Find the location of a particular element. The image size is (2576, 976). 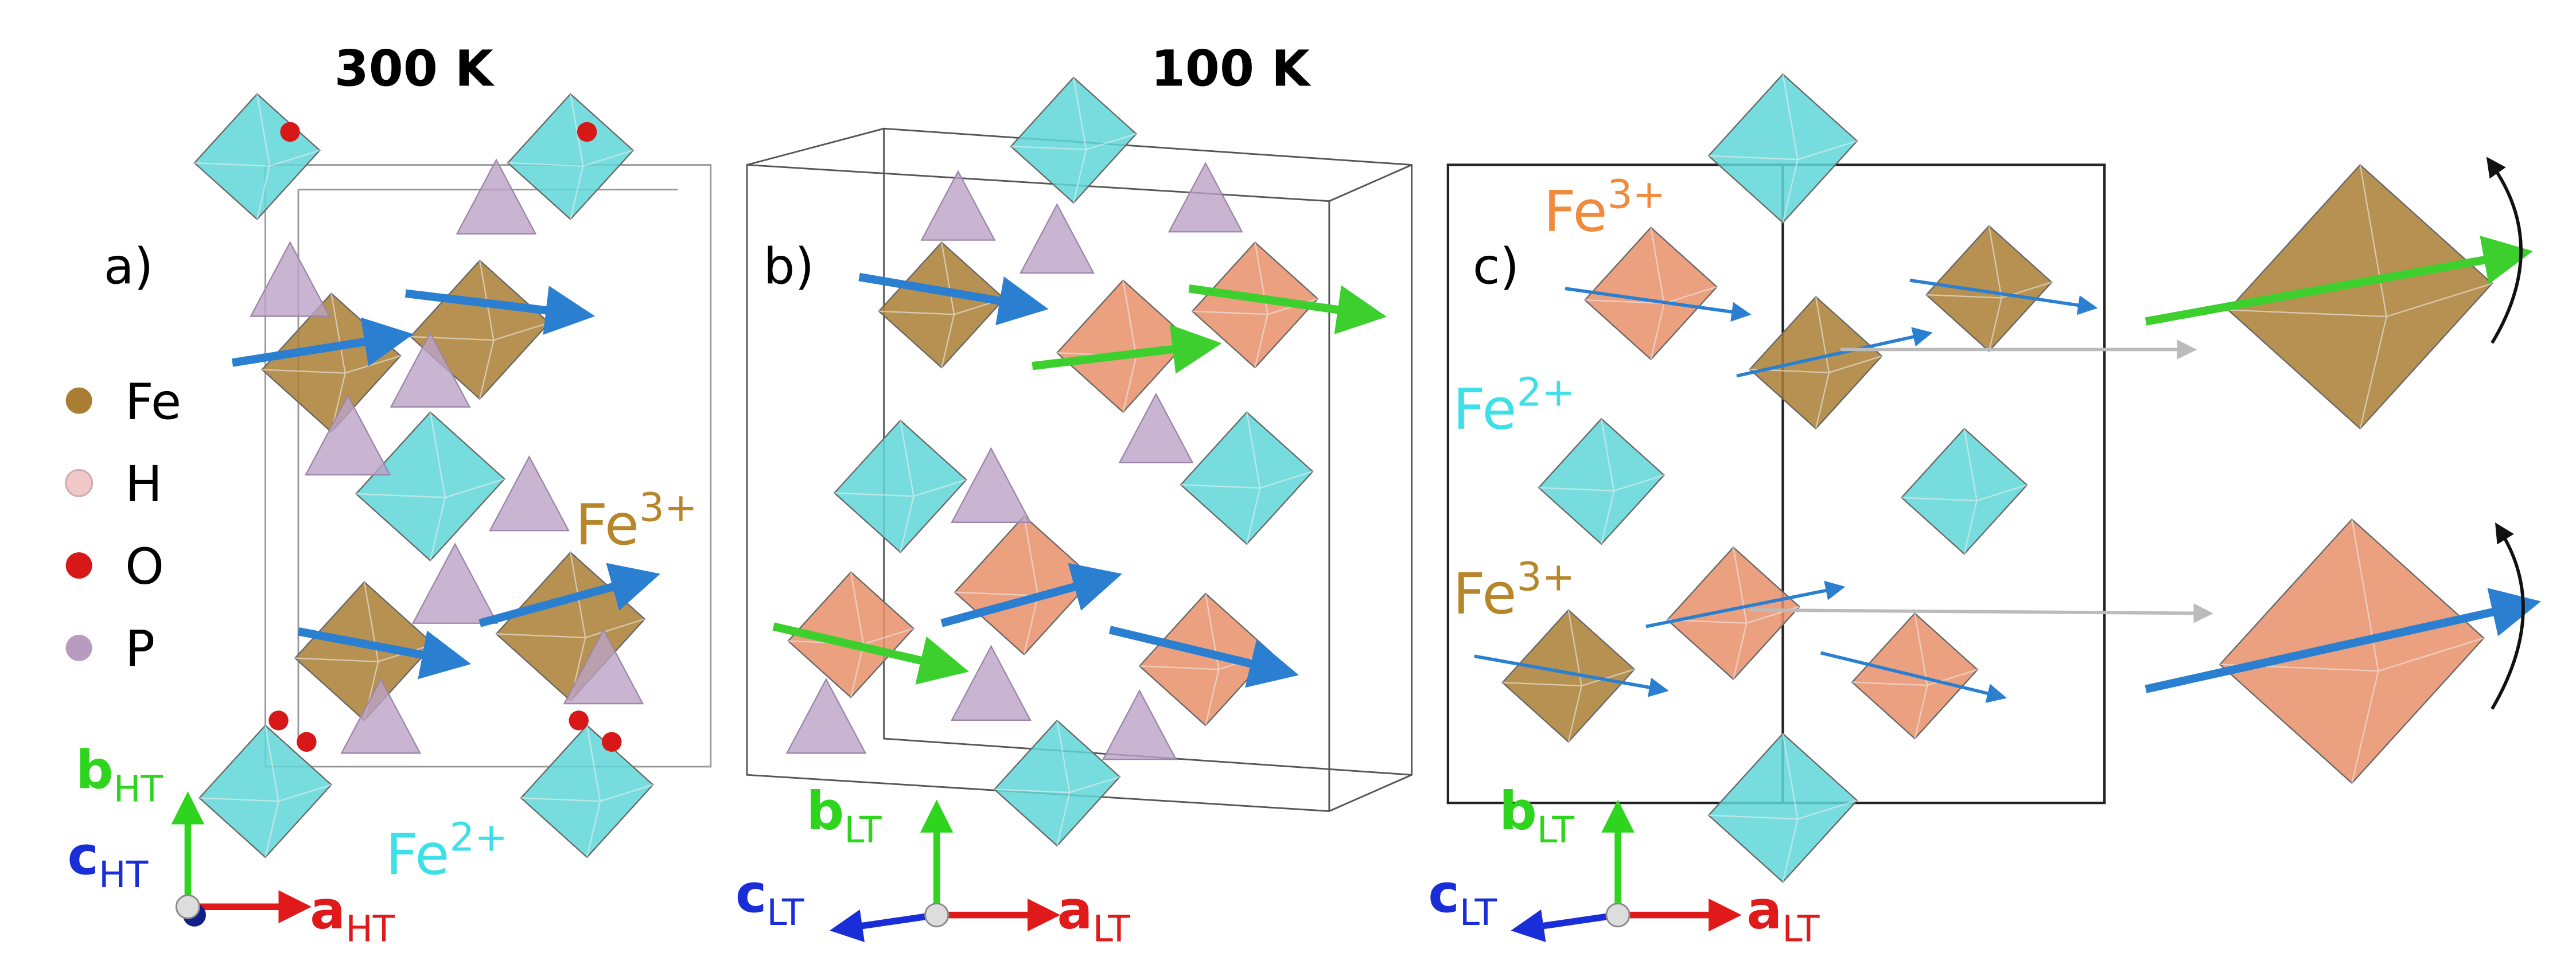

axis-label: cHT is located at coordinates (108, 860).